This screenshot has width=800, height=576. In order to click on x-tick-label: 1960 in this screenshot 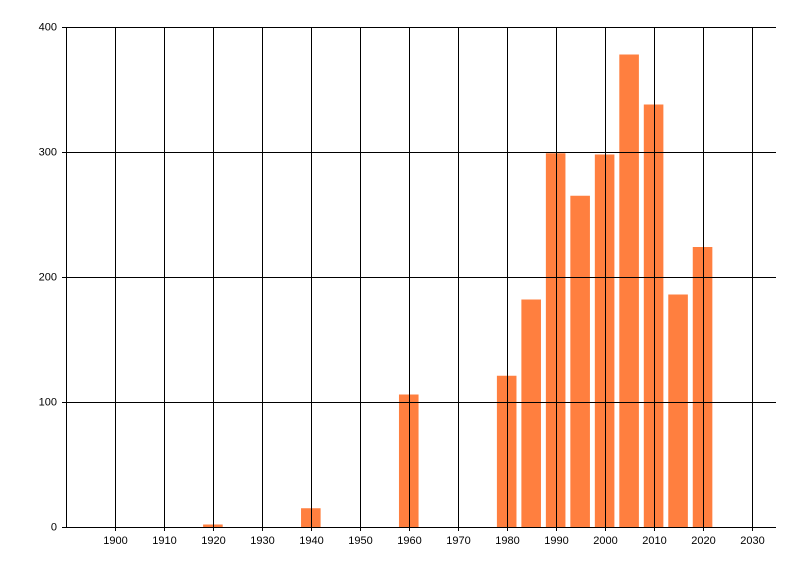, I will do `click(409, 541)`.